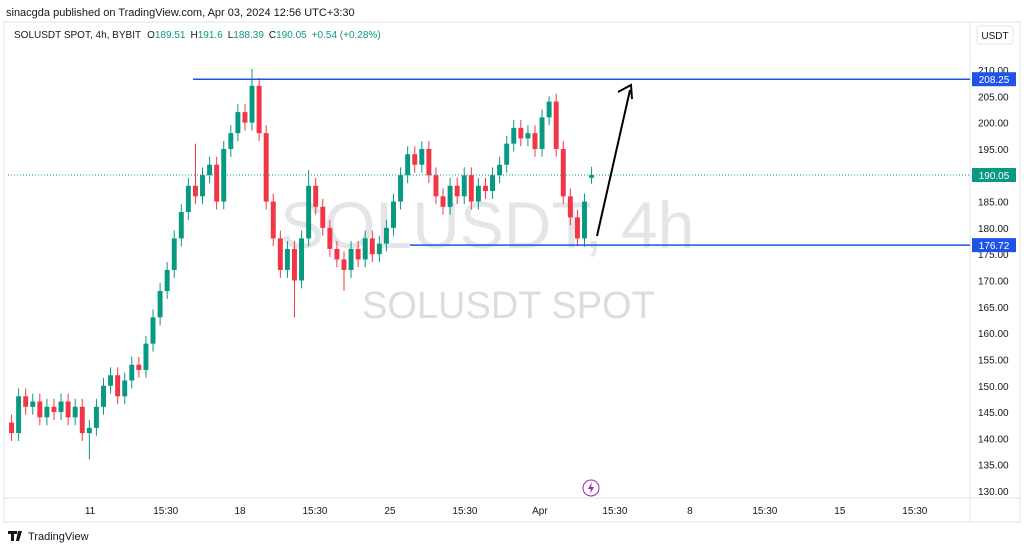 This screenshot has width=1024, height=554. Describe the element at coordinates (613, 163) in the screenshot. I see `arrow-shaft` at that location.